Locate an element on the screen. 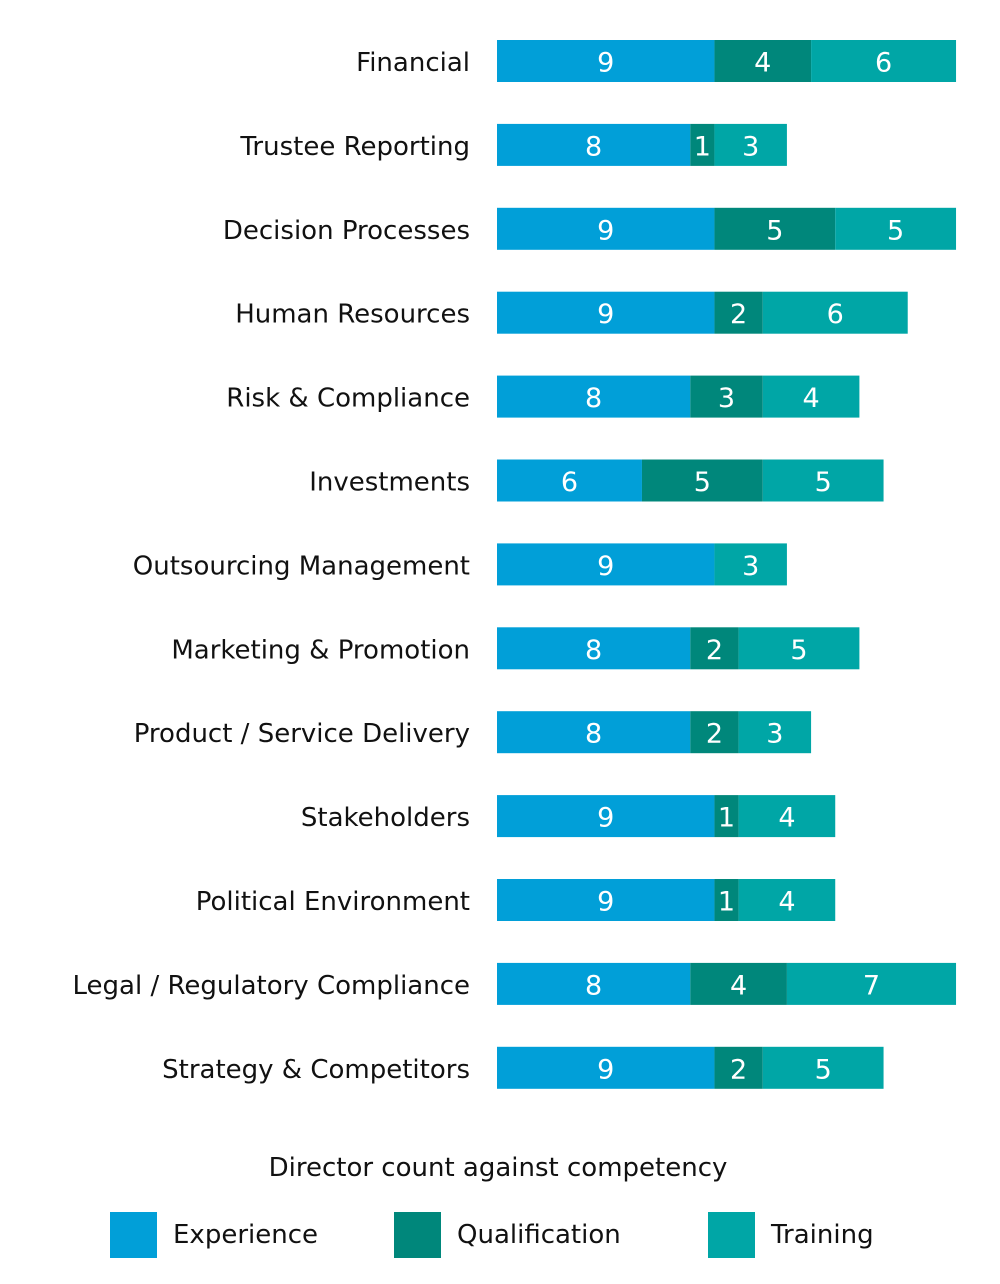 The height and width of the screenshot is (1284, 1000). value-label: 7 is located at coordinates (871, 985).